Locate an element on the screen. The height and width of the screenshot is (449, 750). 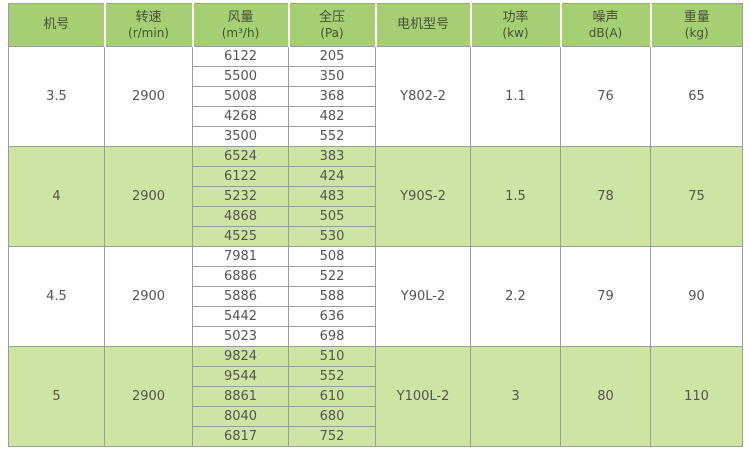
cell-airflow: 6886 is located at coordinates (240, 276).